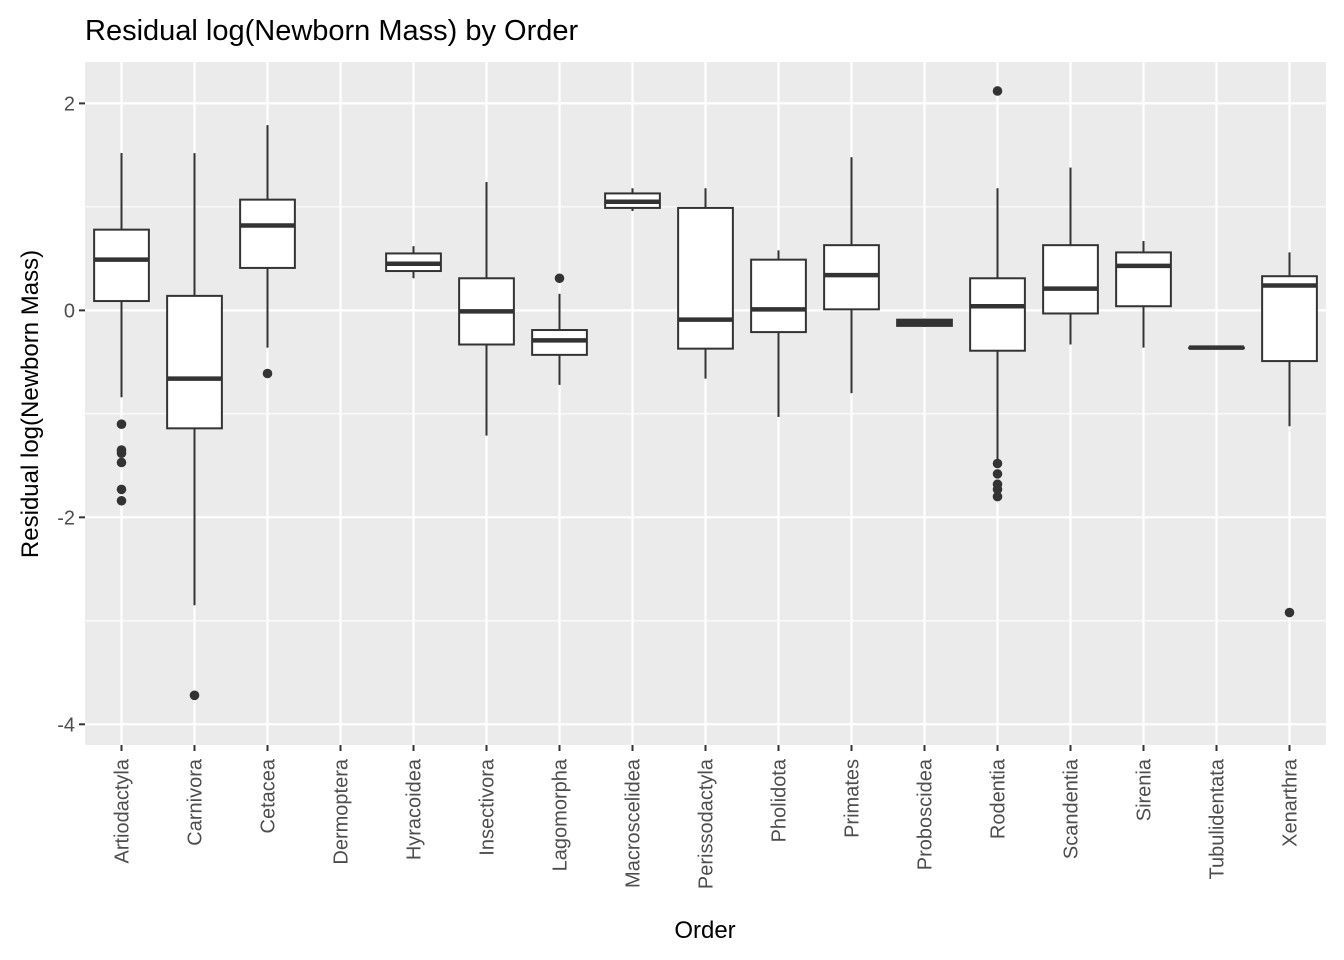 The width and height of the screenshot is (1344, 960). What do you see at coordinates (851, 275) in the screenshot?
I see `box-primates` at bounding box center [851, 275].